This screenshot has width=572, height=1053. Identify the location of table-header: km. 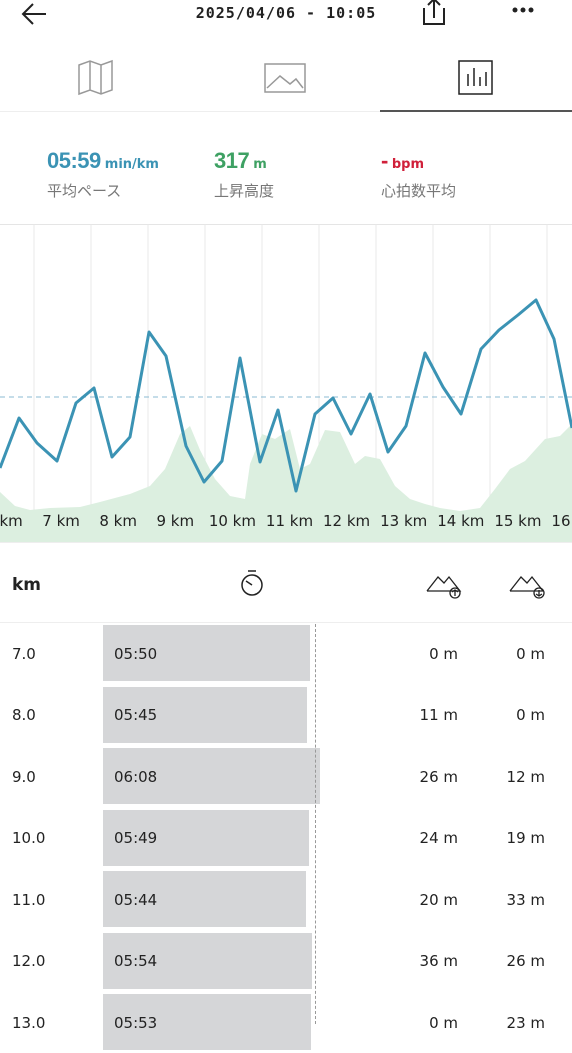
(286, 582).